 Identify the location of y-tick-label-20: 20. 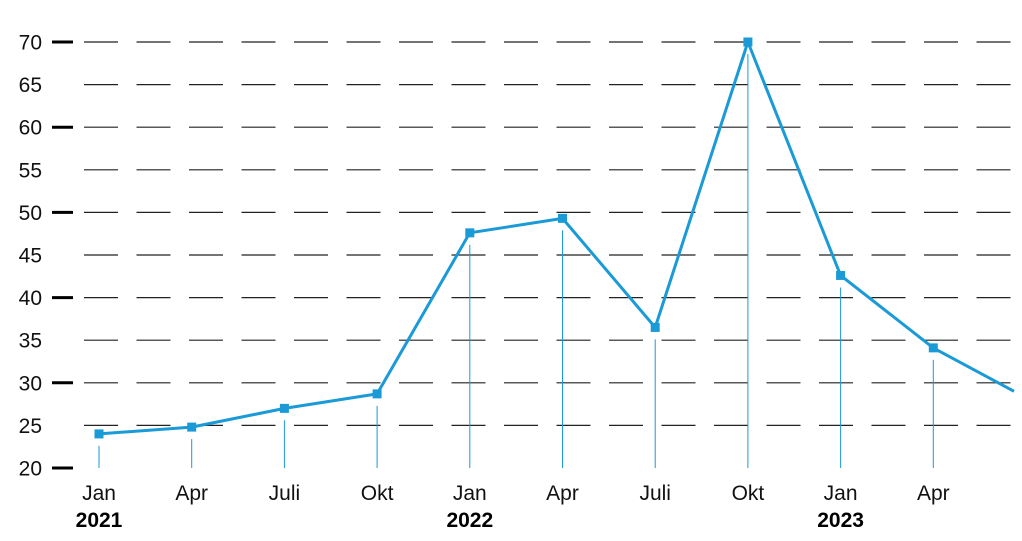
(30, 469).